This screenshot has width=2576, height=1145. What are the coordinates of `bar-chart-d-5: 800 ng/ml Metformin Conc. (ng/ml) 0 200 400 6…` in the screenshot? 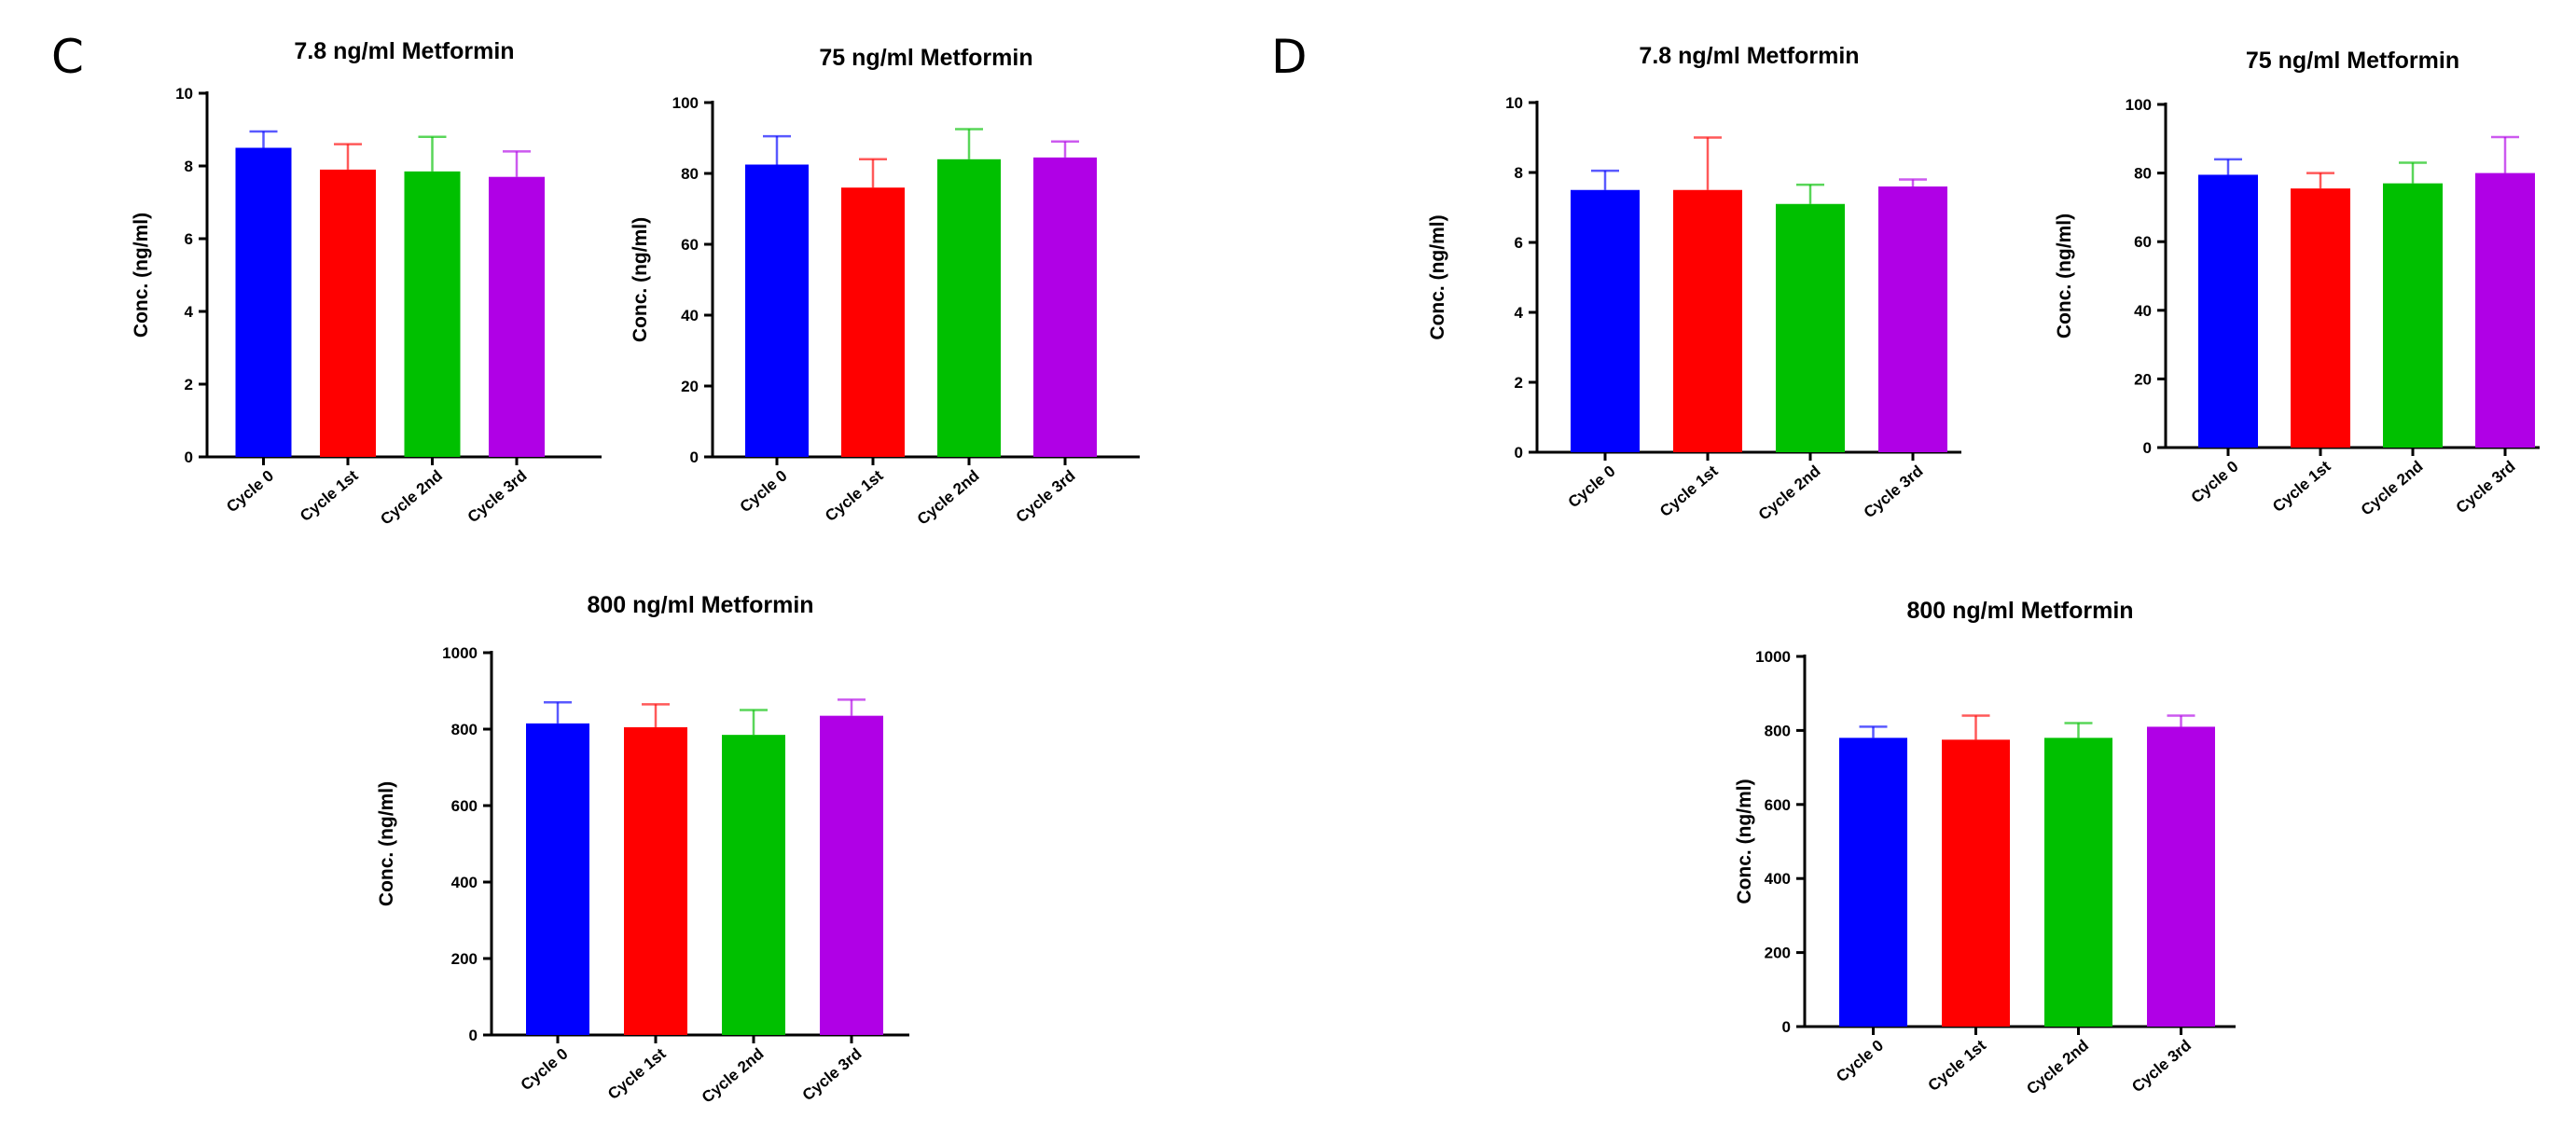 It's located at (1985, 848).